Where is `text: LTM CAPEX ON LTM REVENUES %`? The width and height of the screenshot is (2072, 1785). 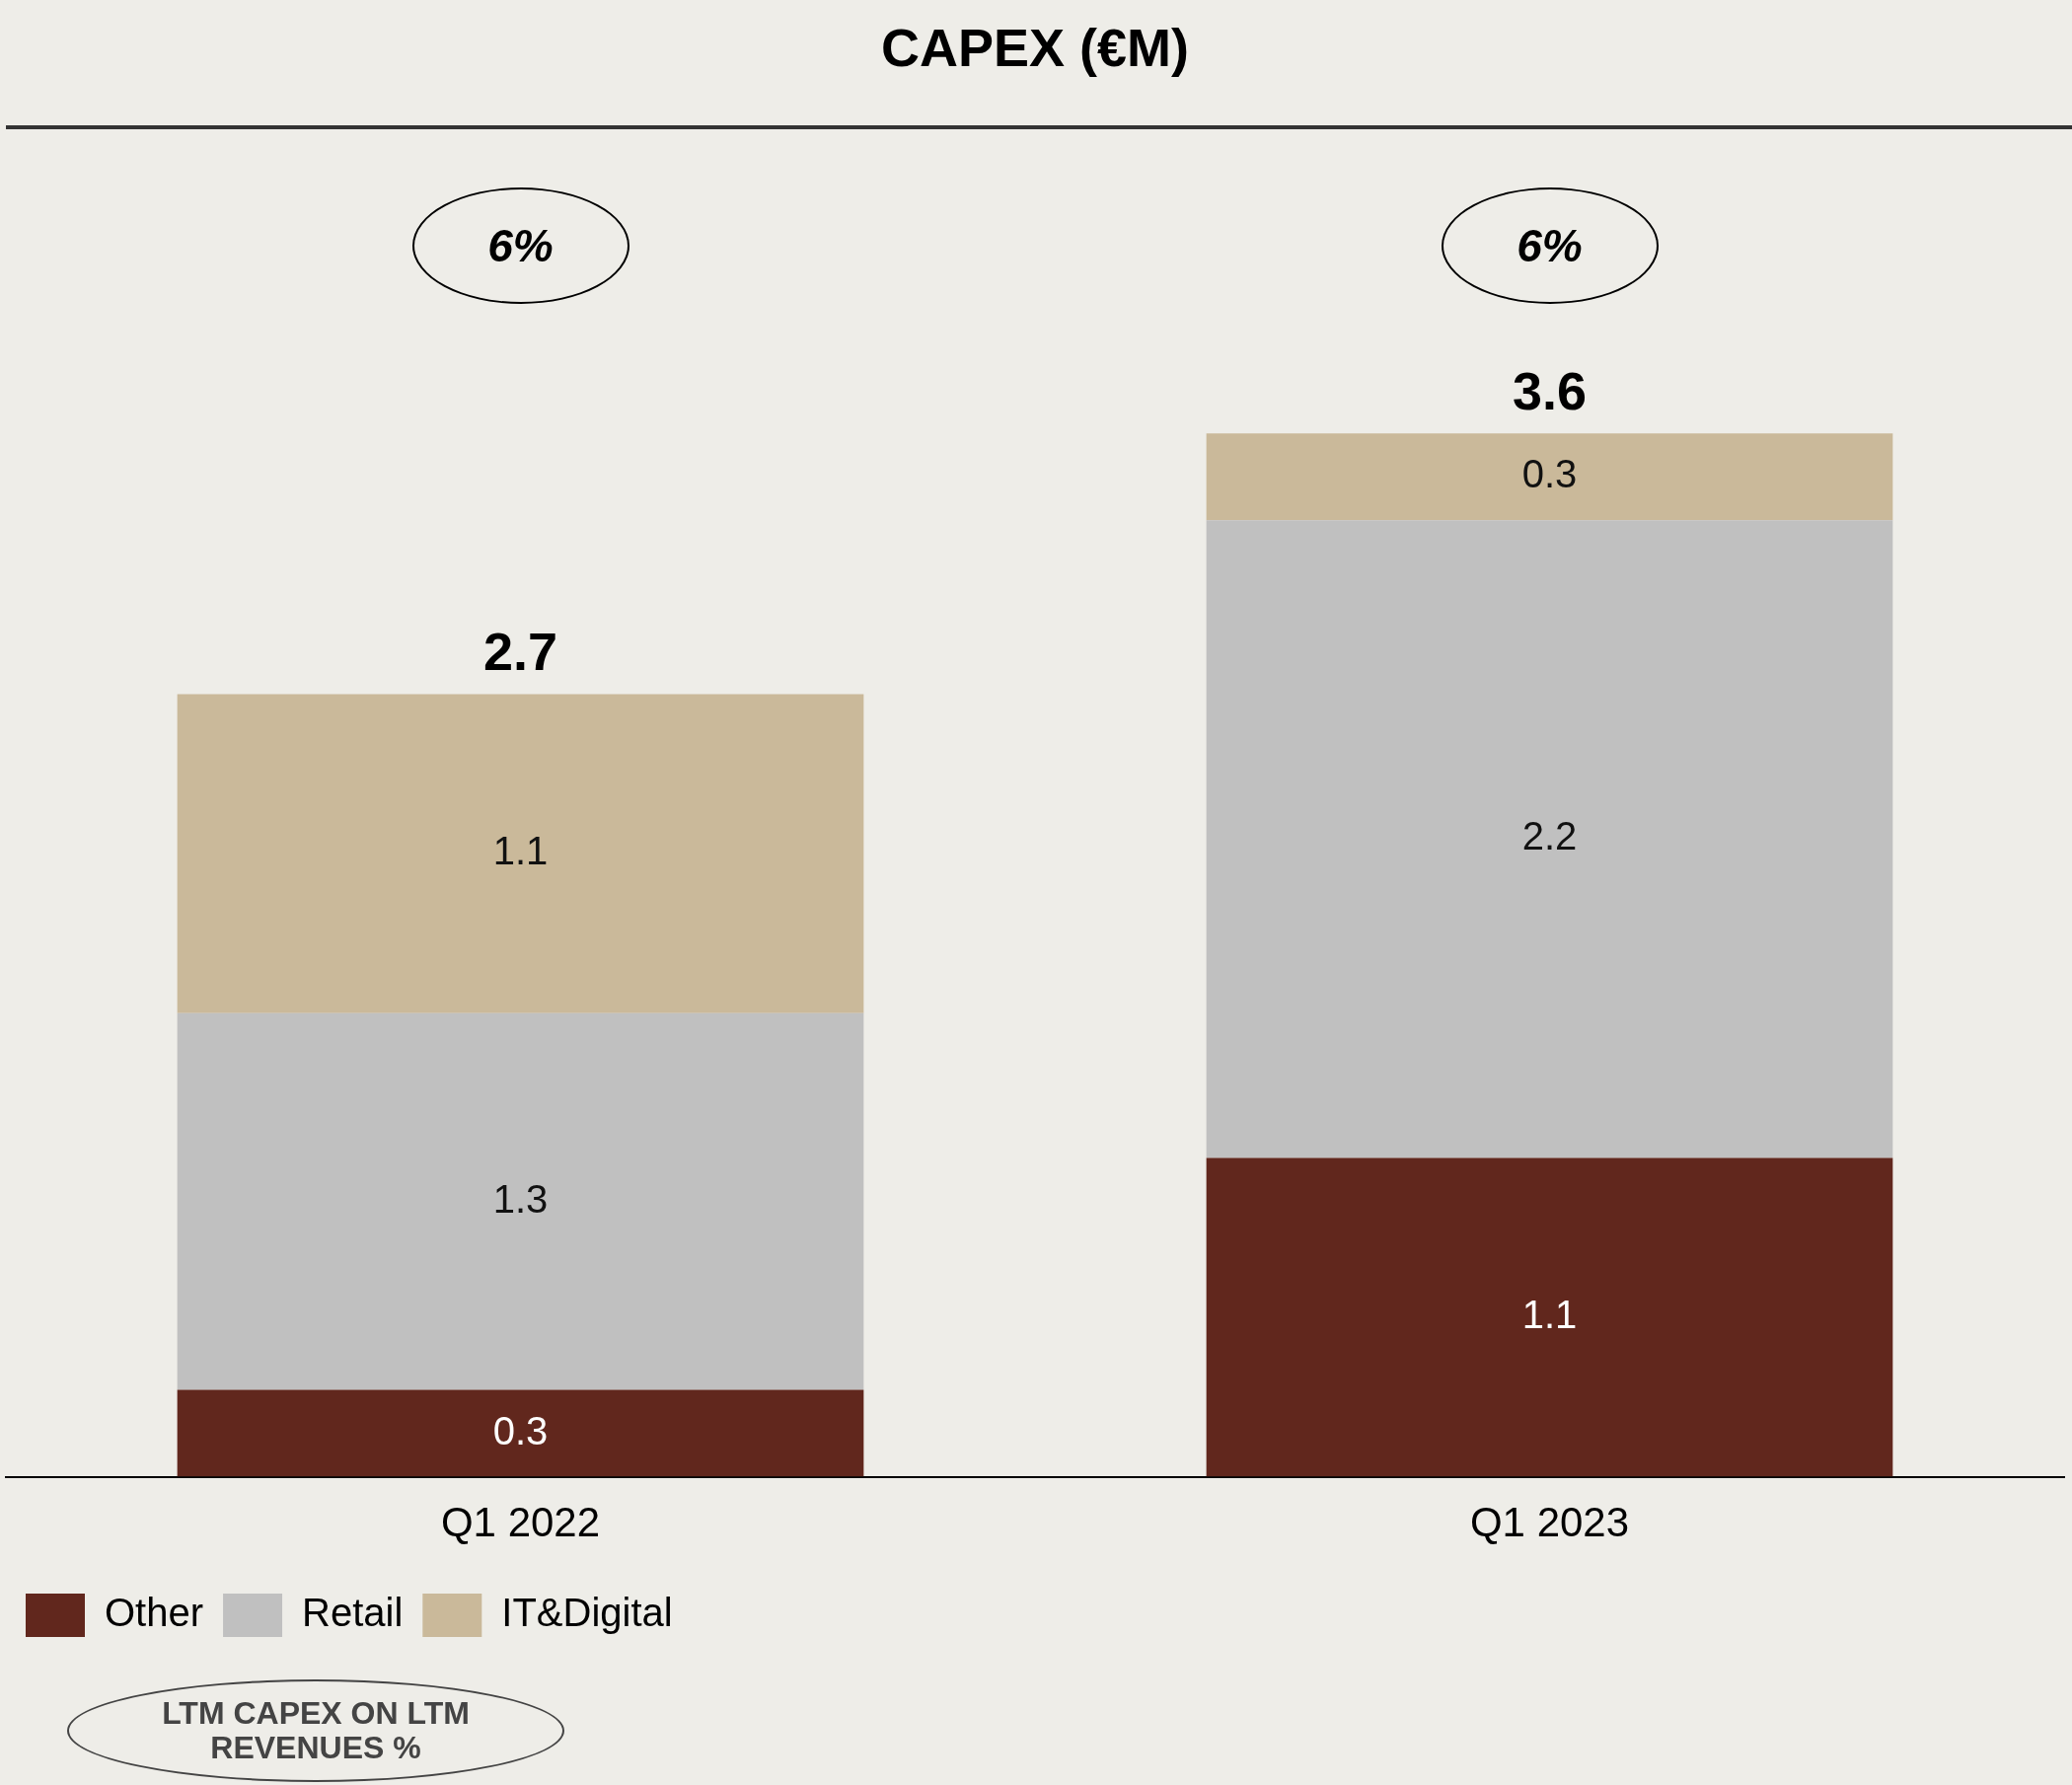 text: LTM CAPEX ON LTM REVENUES % is located at coordinates (316, 1730).